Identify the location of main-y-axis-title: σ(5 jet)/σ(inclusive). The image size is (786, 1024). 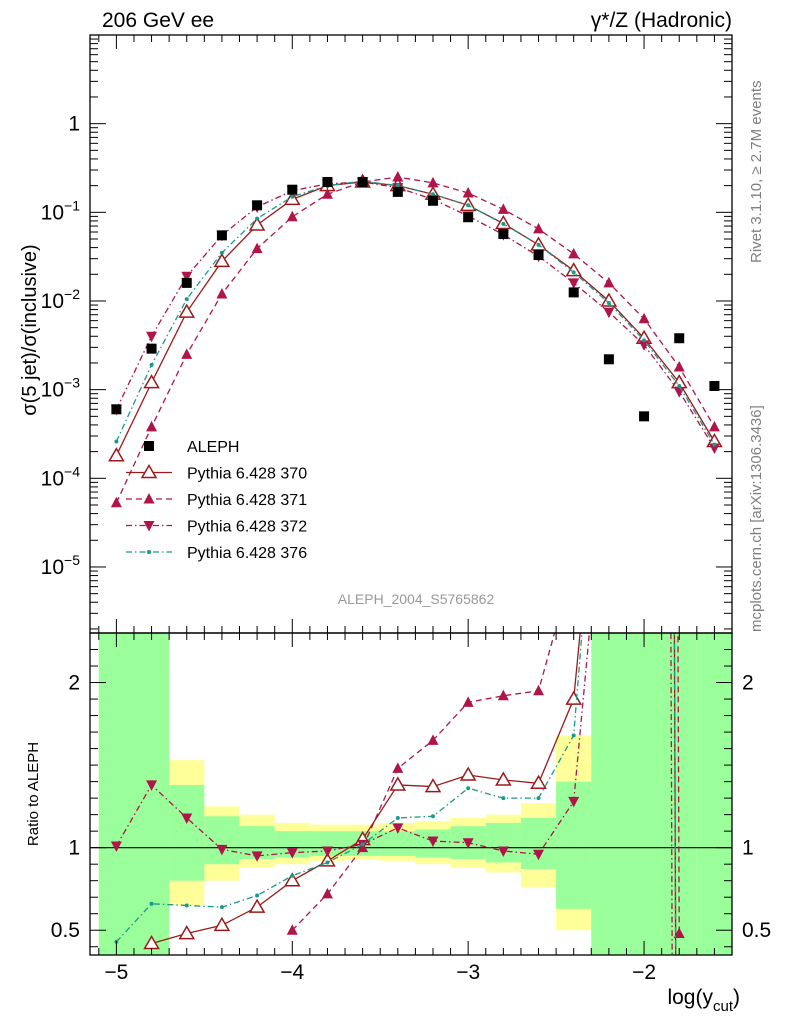
(30, 329).